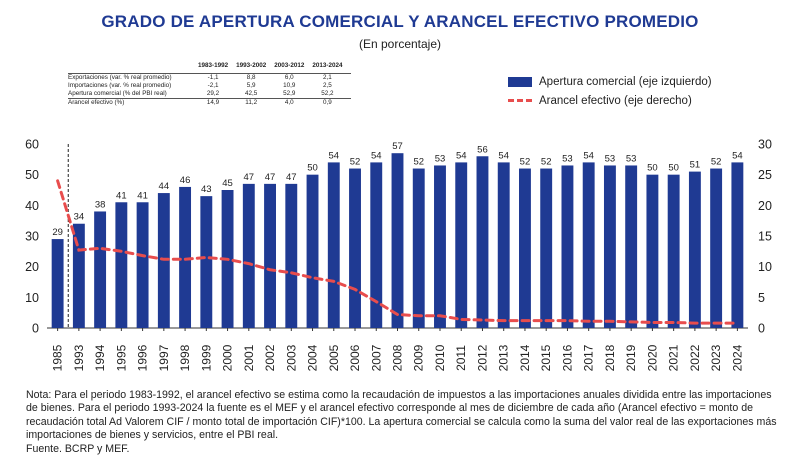 The width and height of the screenshot is (800, 467). Describe the element at coordinates (400, 44) in the screenshot. I see `chart-subtitle: (En porcentaje)` at that location.